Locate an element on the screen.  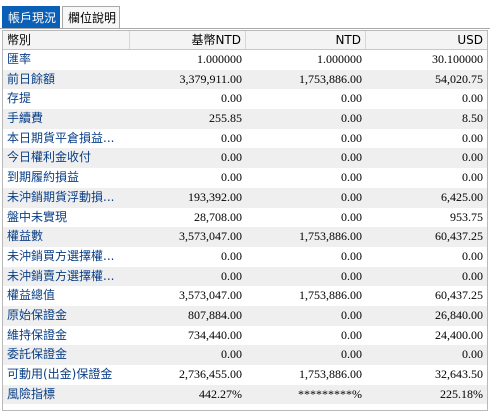
row-label: 維持保證金 is located at coordinates (37, 334).